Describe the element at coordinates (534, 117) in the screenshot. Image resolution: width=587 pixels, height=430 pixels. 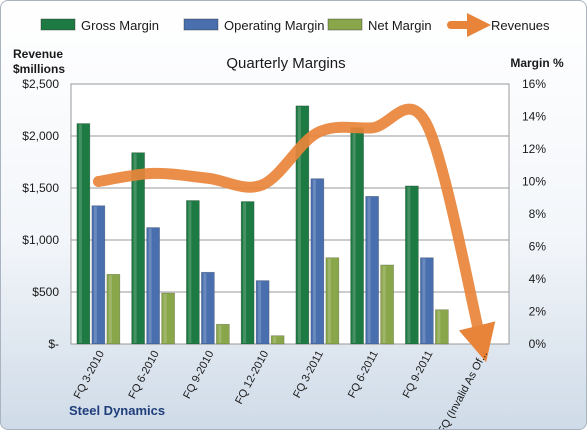
I see `y-right-tick-label: 14%` at that location.